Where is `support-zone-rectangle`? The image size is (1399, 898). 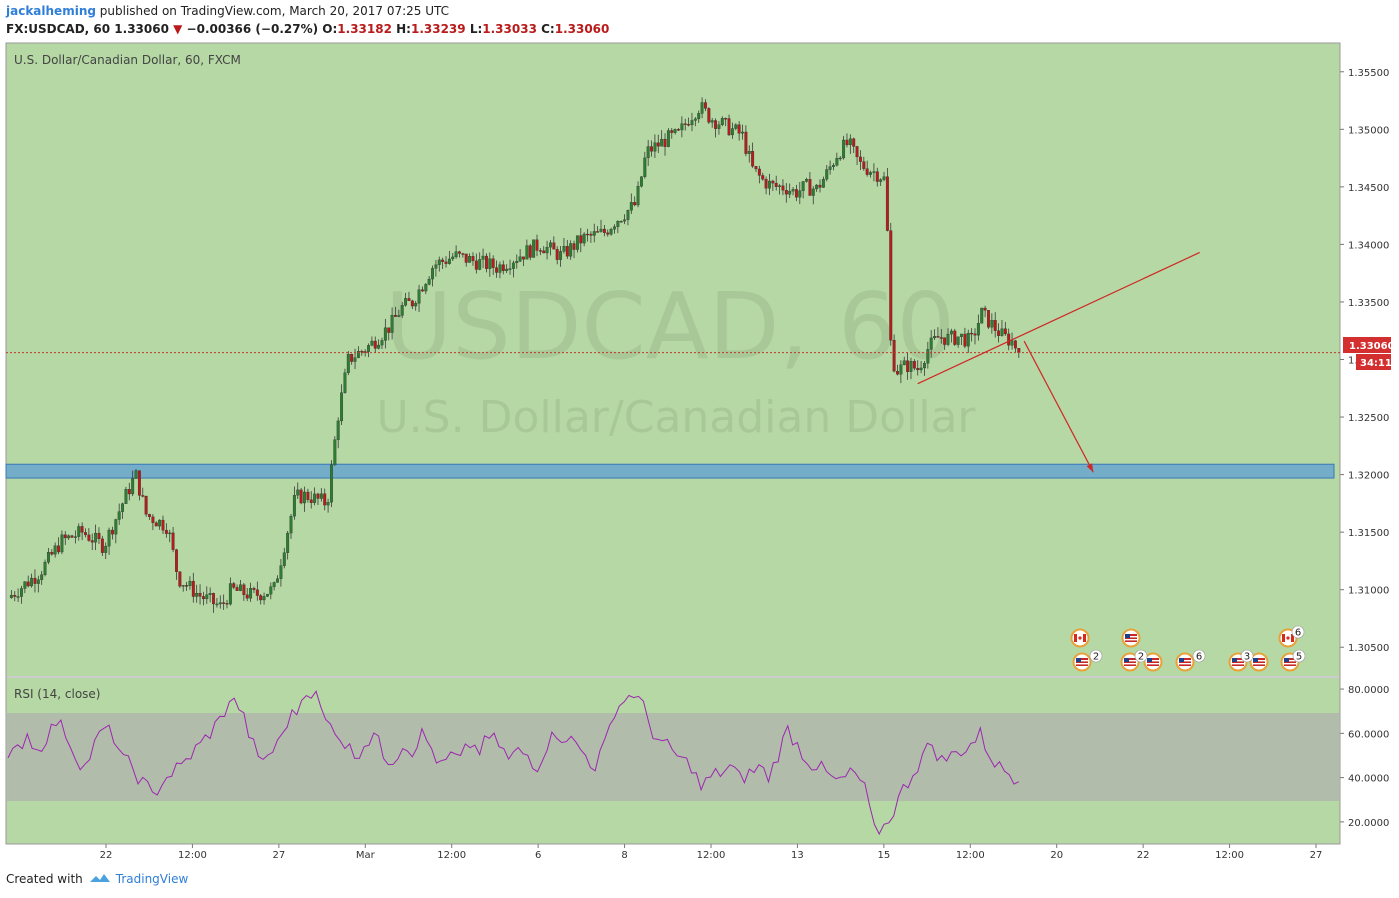
support-zone-rectangle is located at coordinates (670, 471).